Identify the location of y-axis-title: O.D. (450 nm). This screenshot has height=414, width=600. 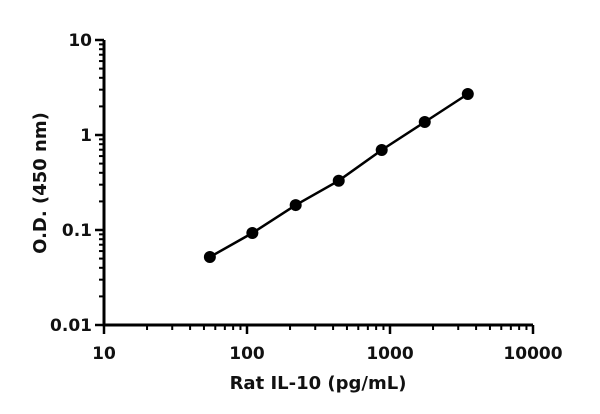
(40, 183).